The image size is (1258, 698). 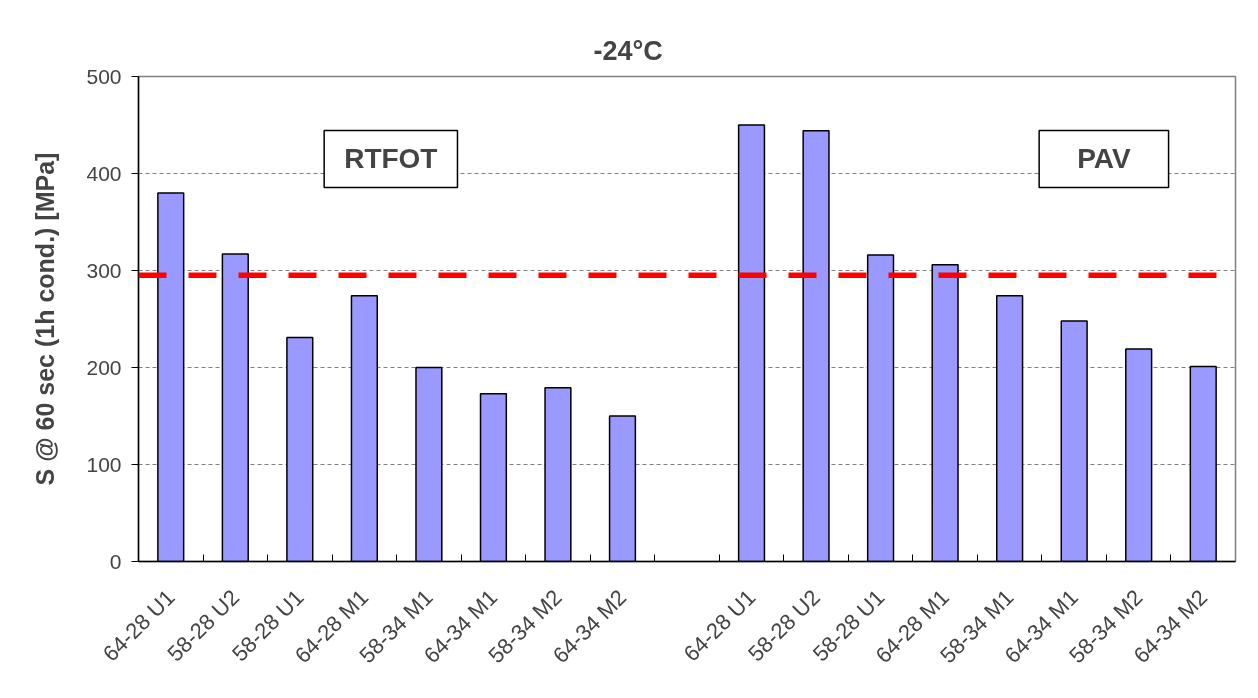 What do you see at coordinates (115, 561) in the screenshot?
I see `y-tick-label: 0` at bounding box center [115, 561].